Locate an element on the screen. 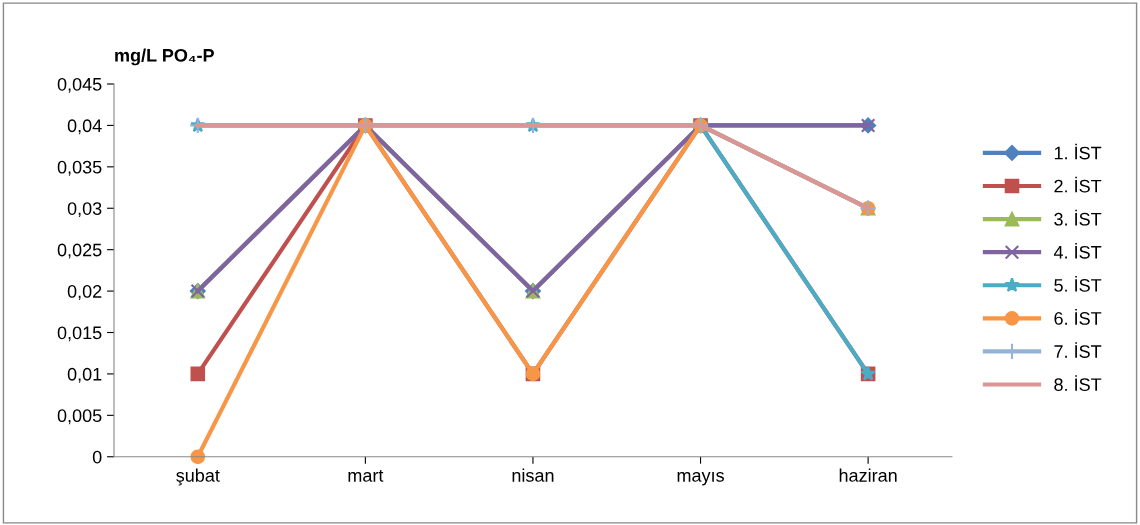  legend-label: 3. İST is located at coordinates (1078, 217).